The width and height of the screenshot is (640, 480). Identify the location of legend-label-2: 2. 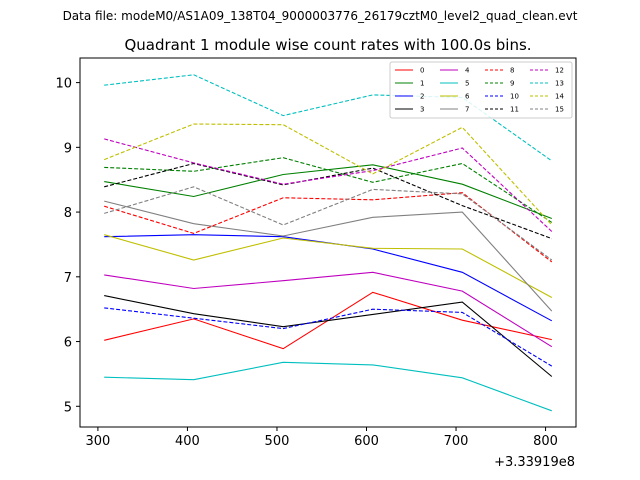
(422, 97).